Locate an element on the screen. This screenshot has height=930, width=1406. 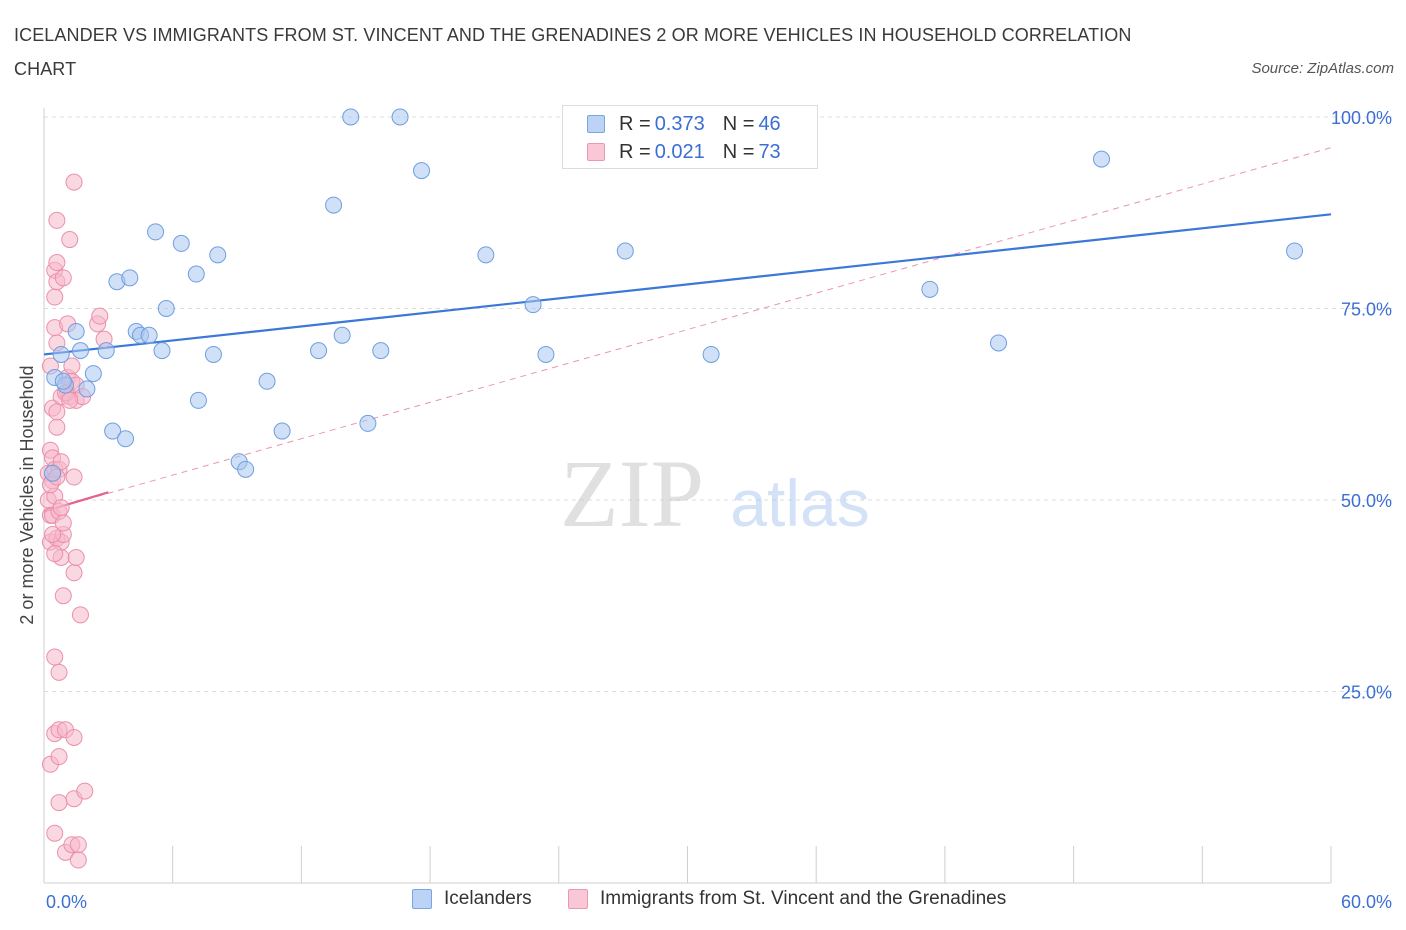
stats-legend: R = 0.373 N = 46 R = 0.021 N = 73 is located at coordinates (690, 137).